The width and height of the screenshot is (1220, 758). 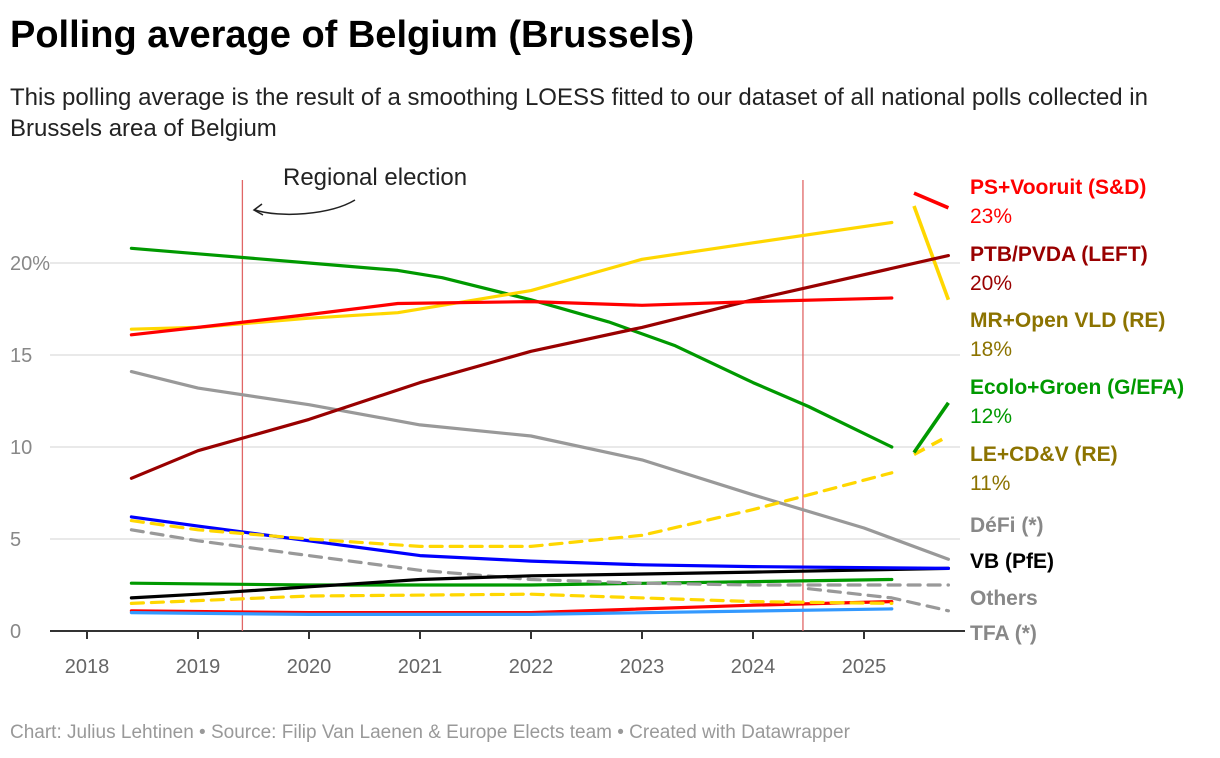 I want to click on series-value-label: 23%, so click(x=991, y=216).